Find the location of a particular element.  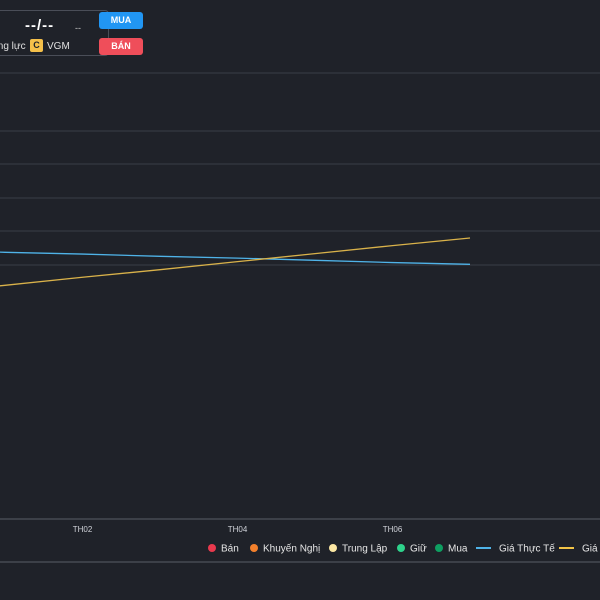

legend-item: Bán is located at coordinates (223, 549).